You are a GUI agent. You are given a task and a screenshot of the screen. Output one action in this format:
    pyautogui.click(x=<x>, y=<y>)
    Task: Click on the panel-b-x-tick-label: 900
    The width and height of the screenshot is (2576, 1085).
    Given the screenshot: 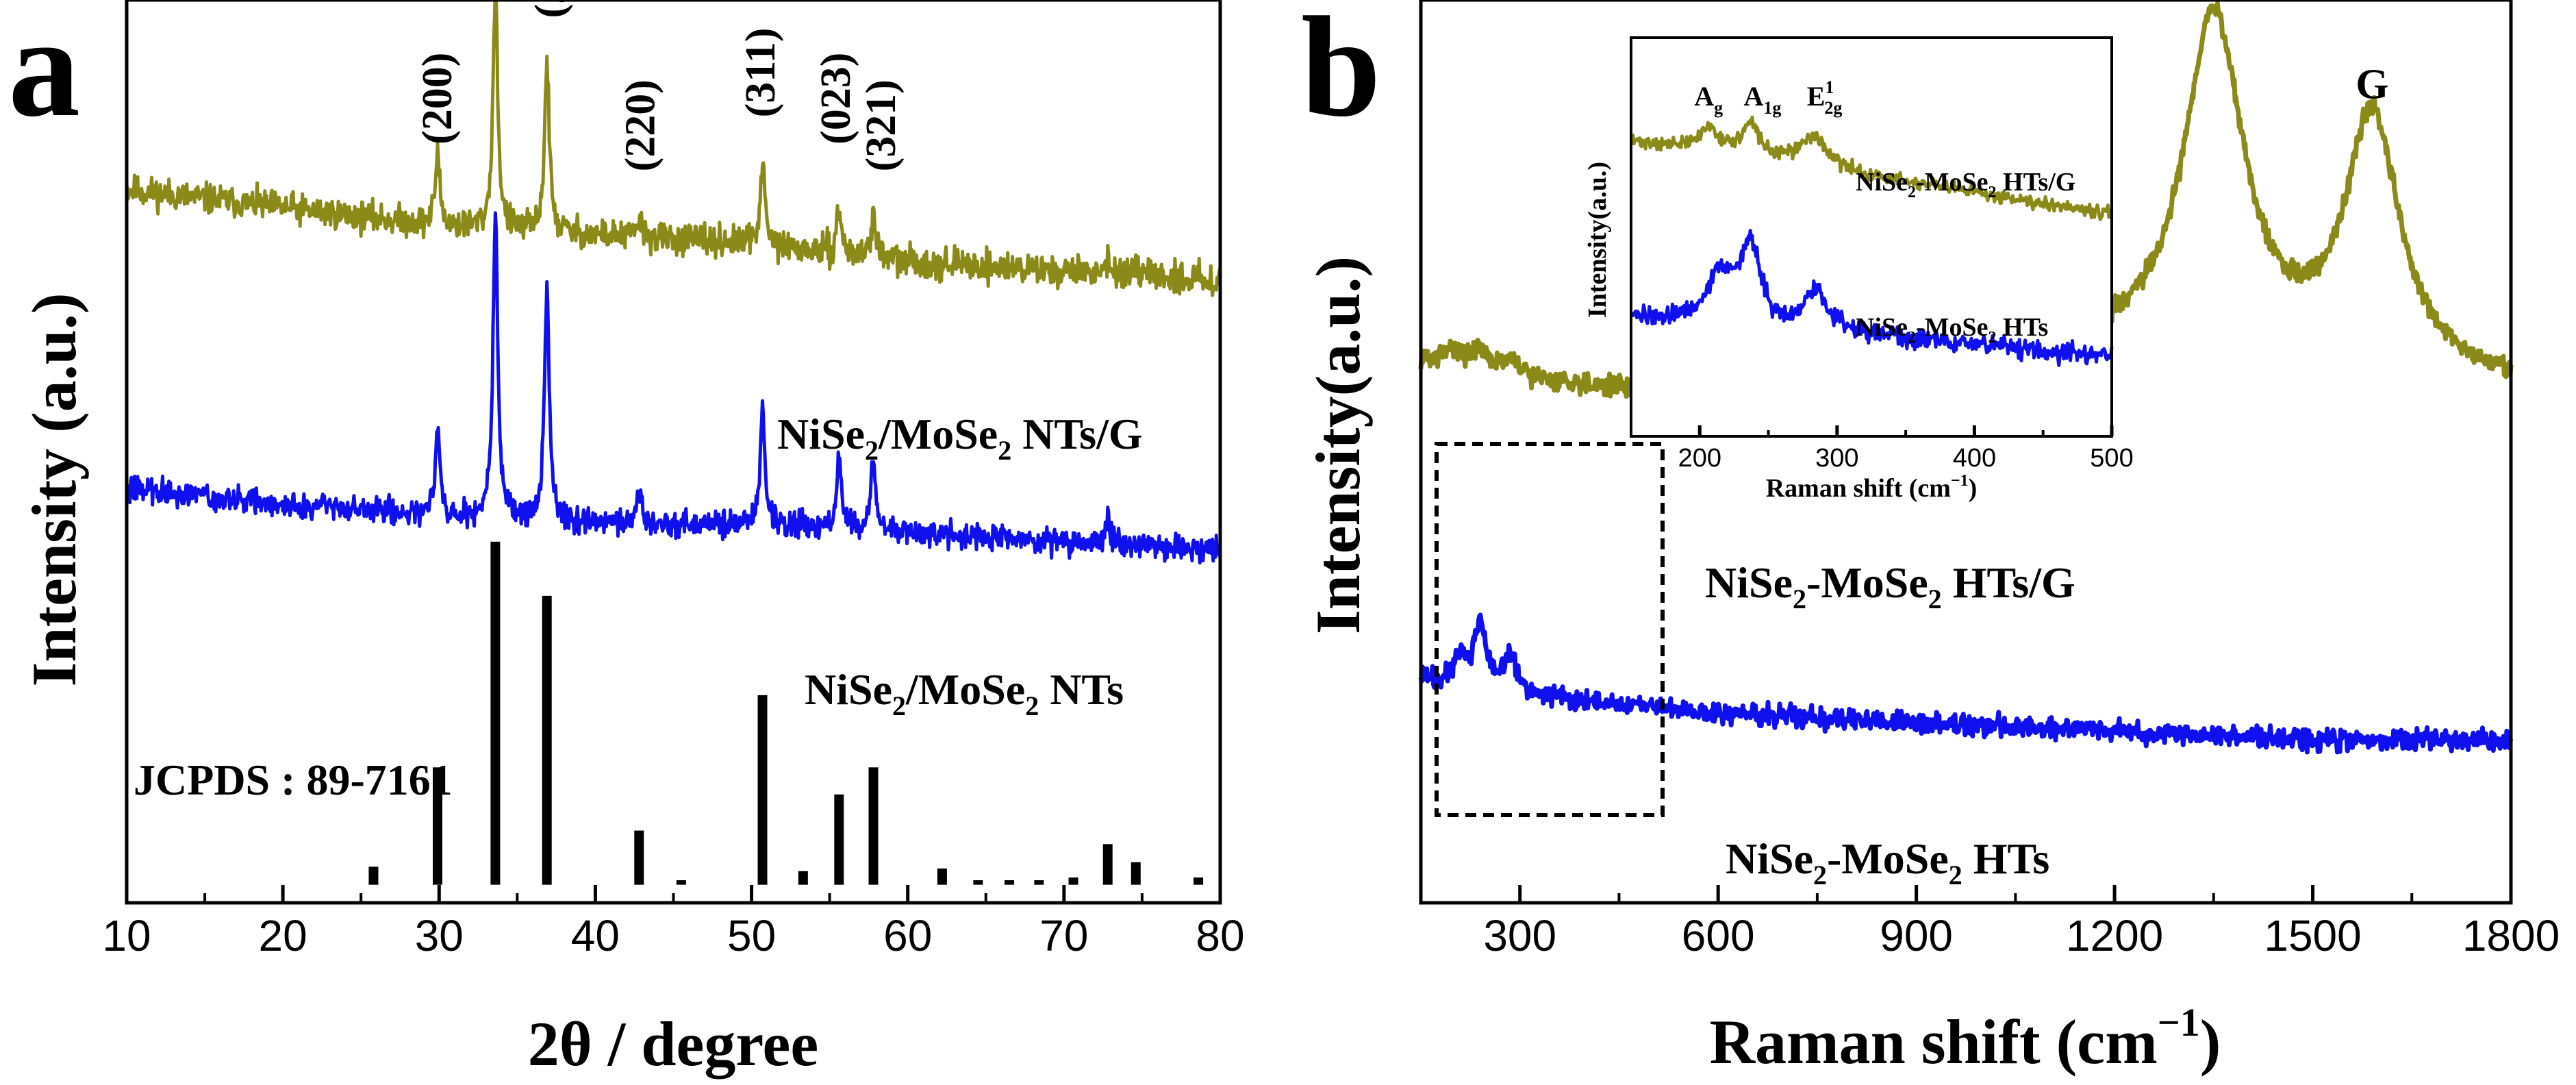 What is the action you would take?
    pyautogui.click(x=1916, y=935)
    